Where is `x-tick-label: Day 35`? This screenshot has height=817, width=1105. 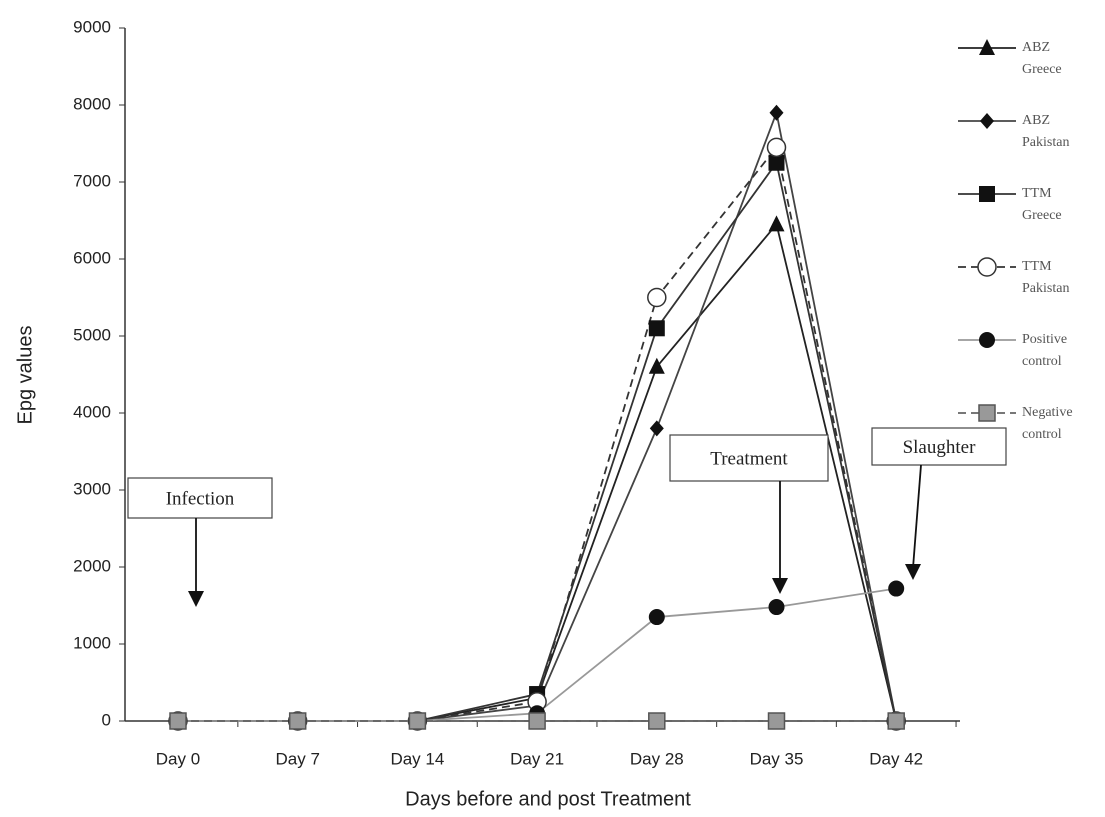 x-tick-label: Day 35 is located at coordinates (777, 758).